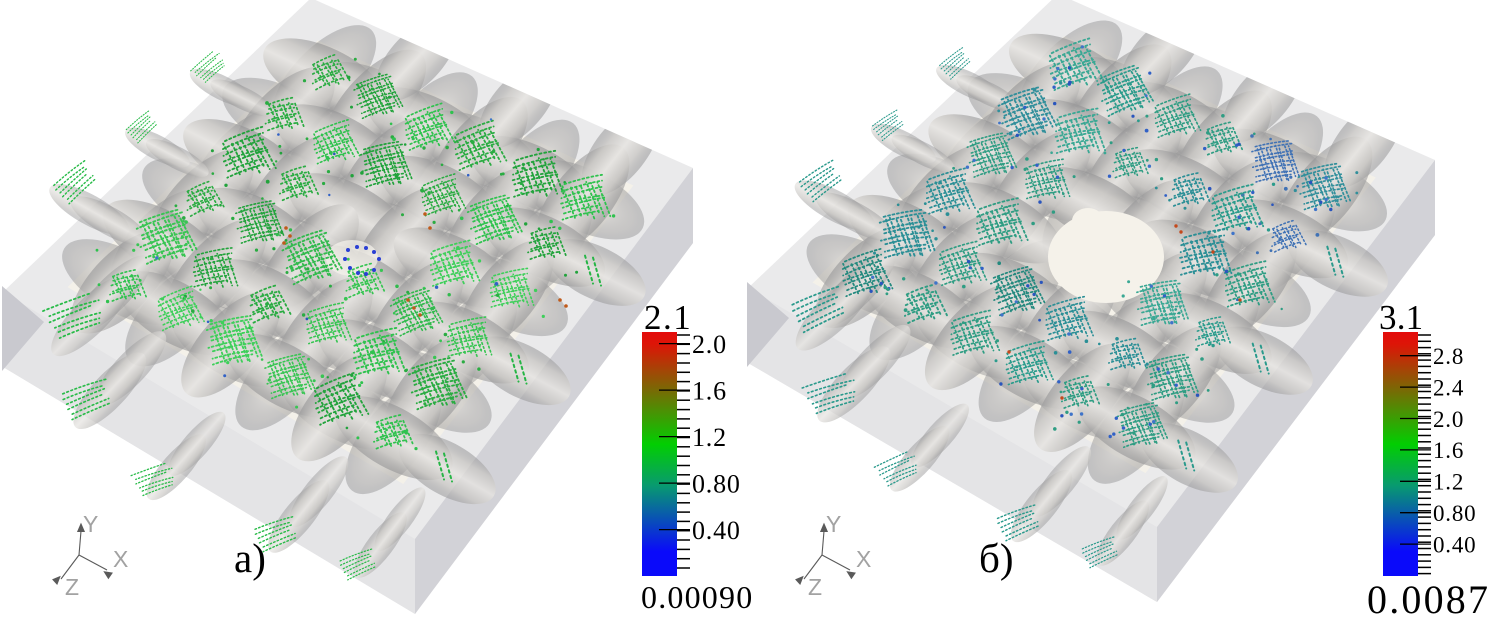  What do you see at coordinates (1401, 317) in the screenshot?
I see `svg-text: 3.1` at bounding box center [1401, 317].